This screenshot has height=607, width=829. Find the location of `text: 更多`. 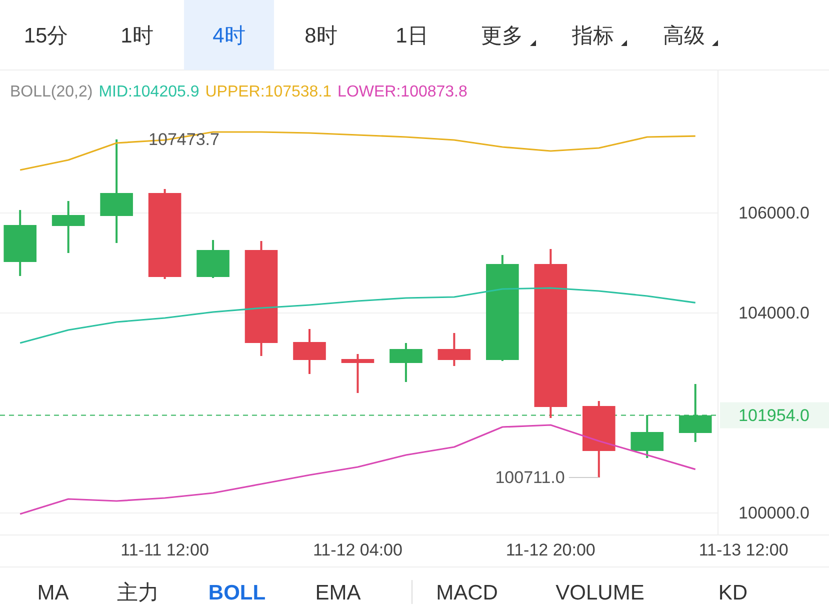

text: 更多 is located at coordinates (502, 36).